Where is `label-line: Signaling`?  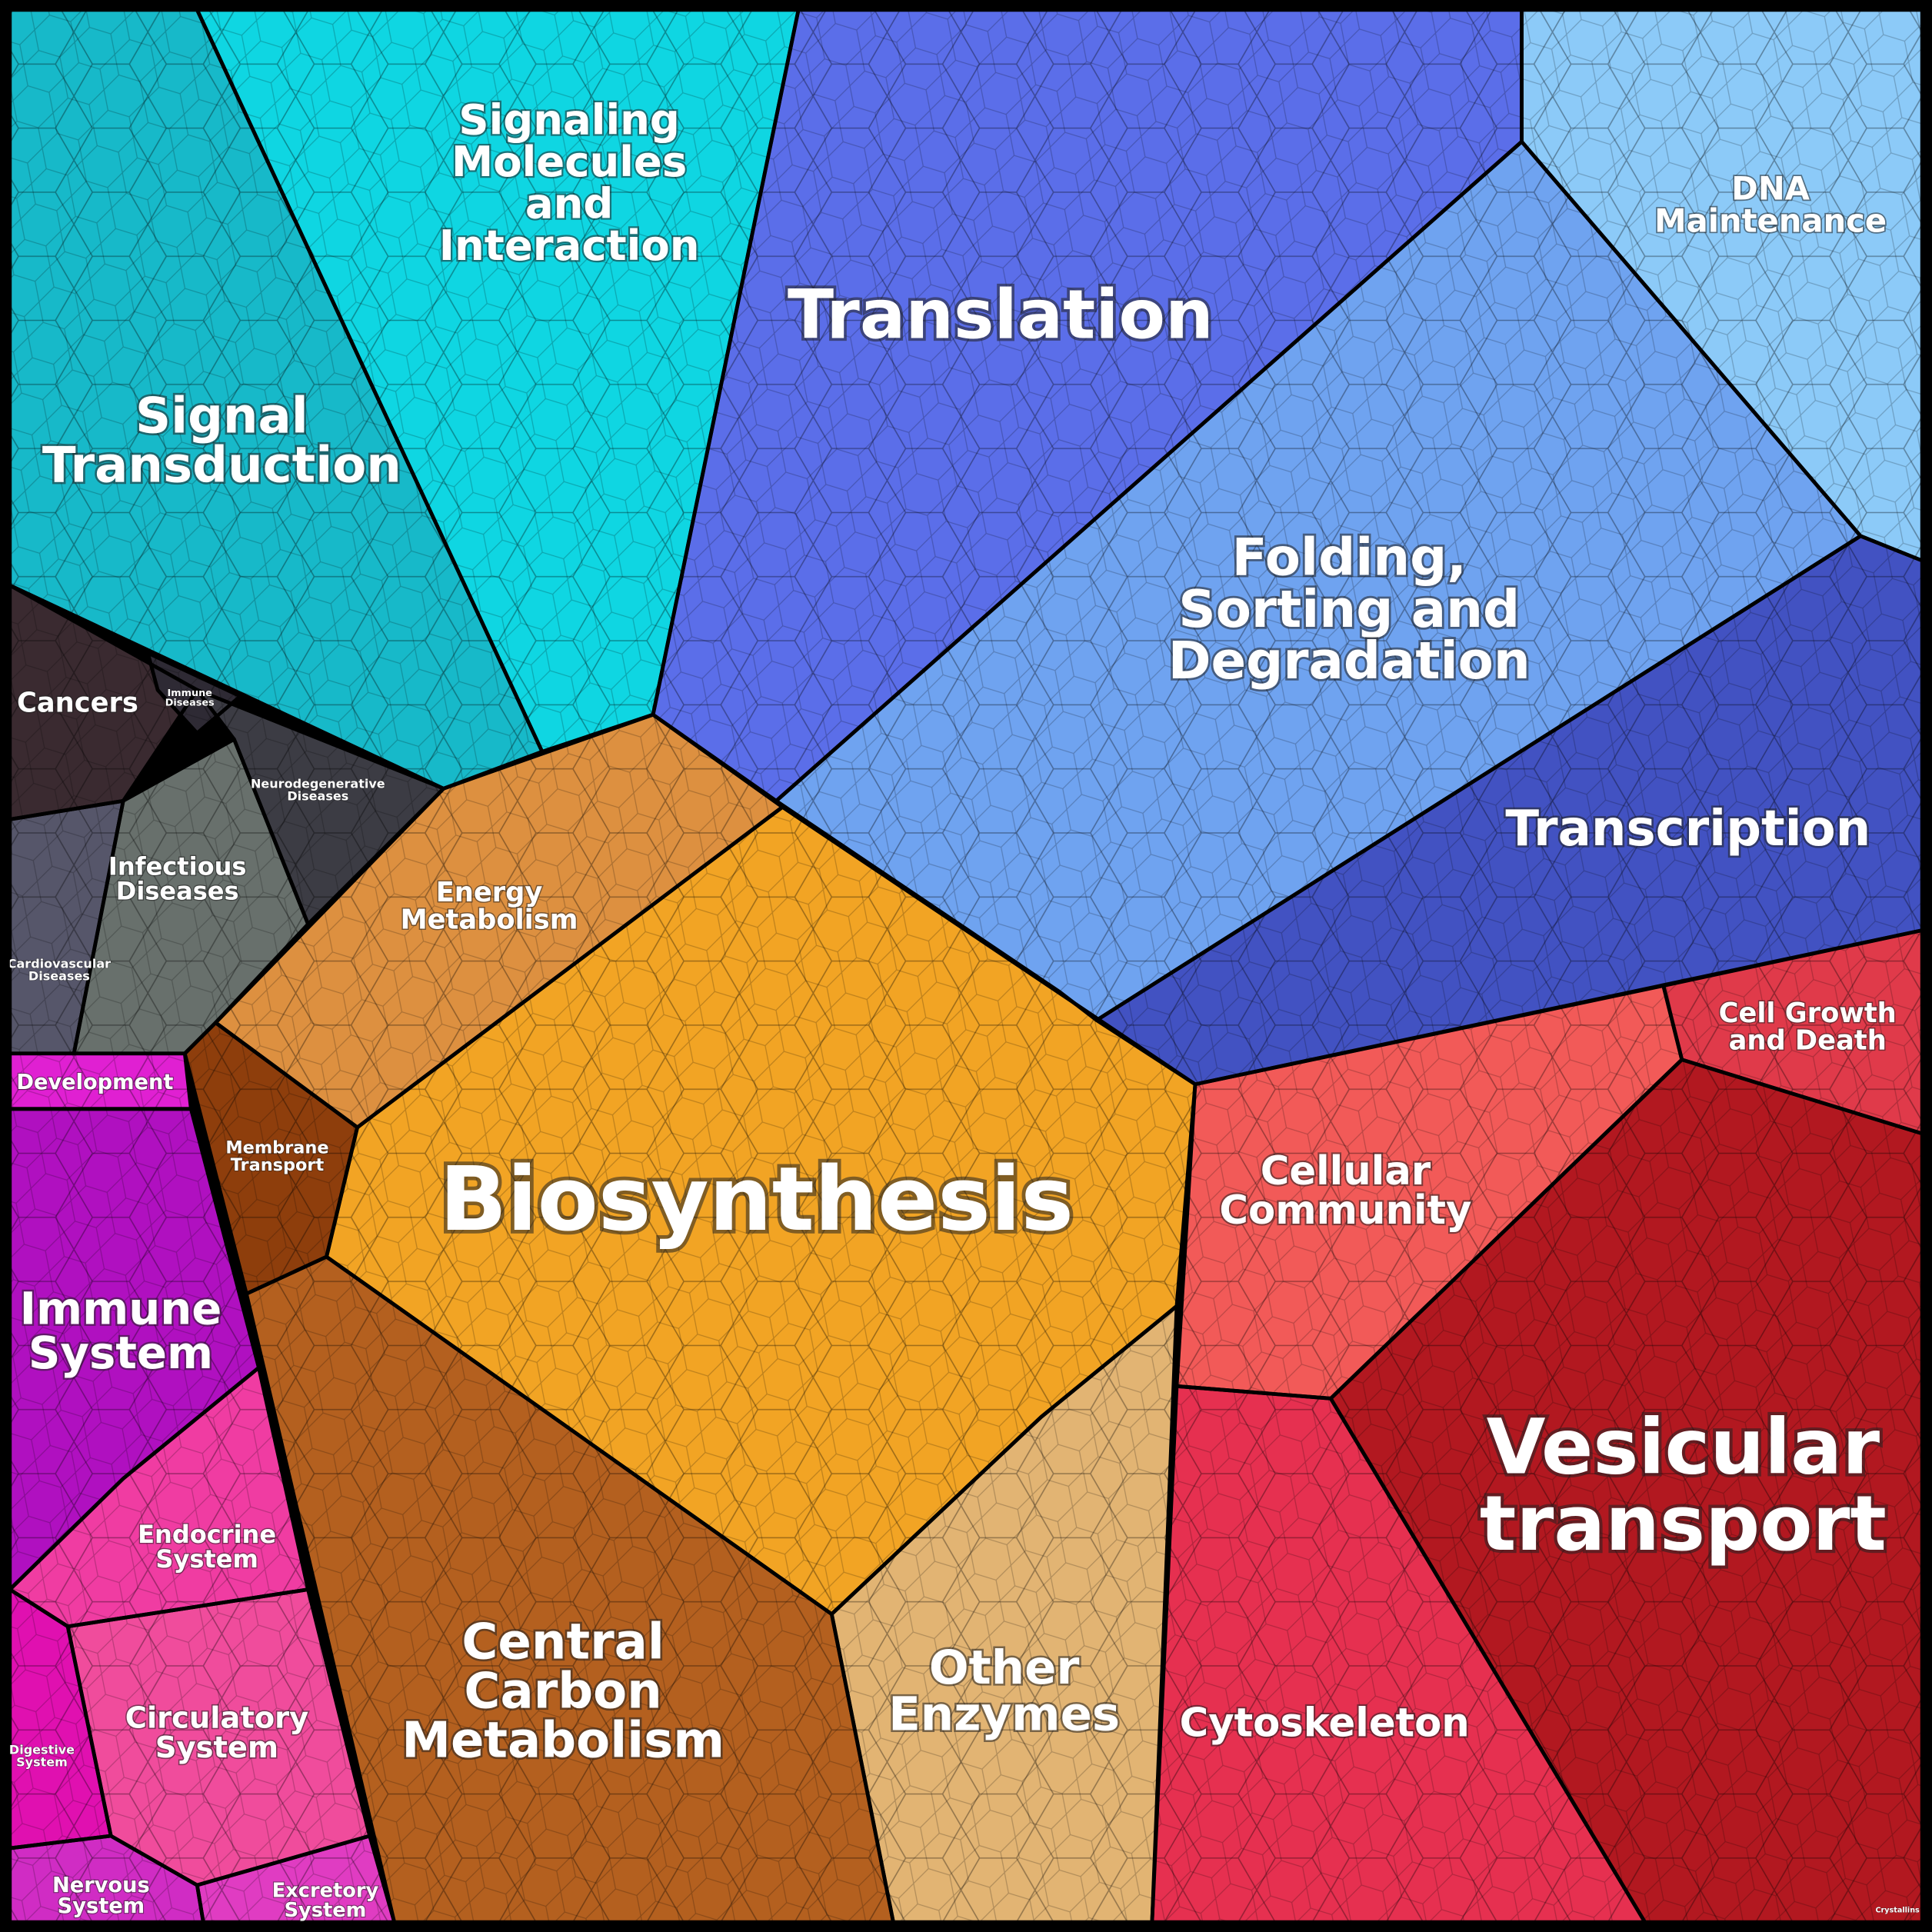 label-line: Signaling is located at coordinates (568, 119).